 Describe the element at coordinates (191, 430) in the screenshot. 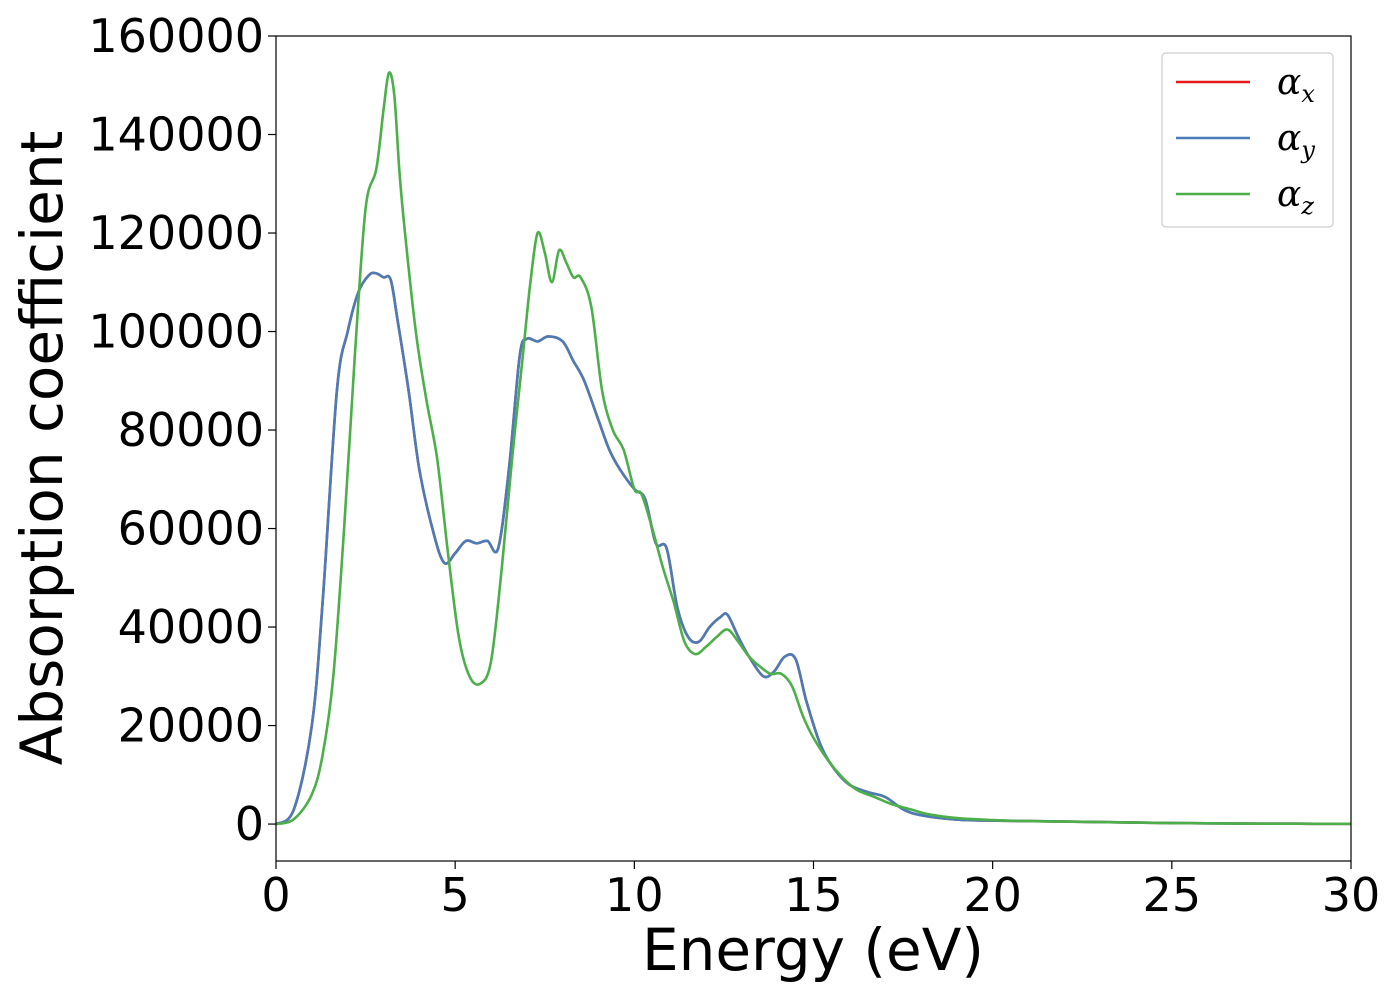

I see `y-tick-label: 80000` at that location.